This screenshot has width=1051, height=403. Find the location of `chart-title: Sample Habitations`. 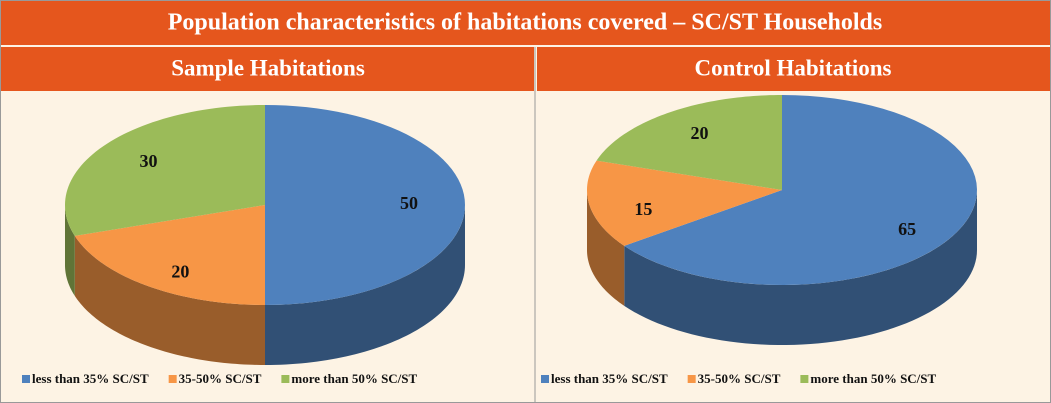

chart-title: Sample Habitations is located at coordinates (268, 67).